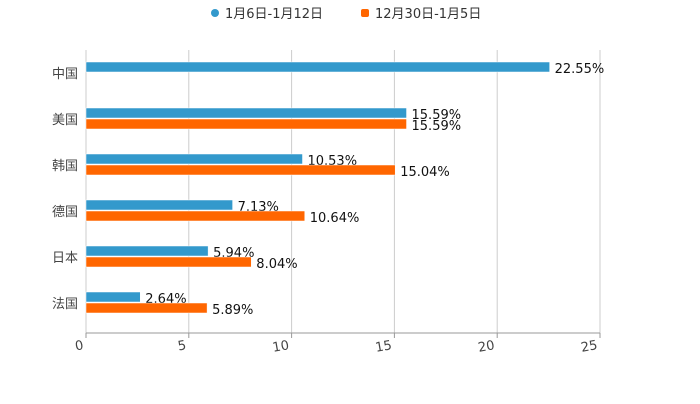  I want to click on data-label: 15.04%, so click(425, 172).